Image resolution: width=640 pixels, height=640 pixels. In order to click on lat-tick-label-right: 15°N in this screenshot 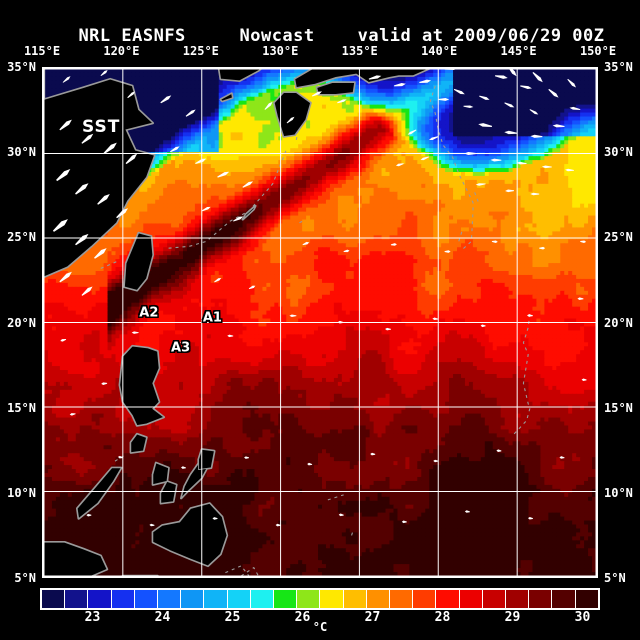, I will do `click(618, 407)`.